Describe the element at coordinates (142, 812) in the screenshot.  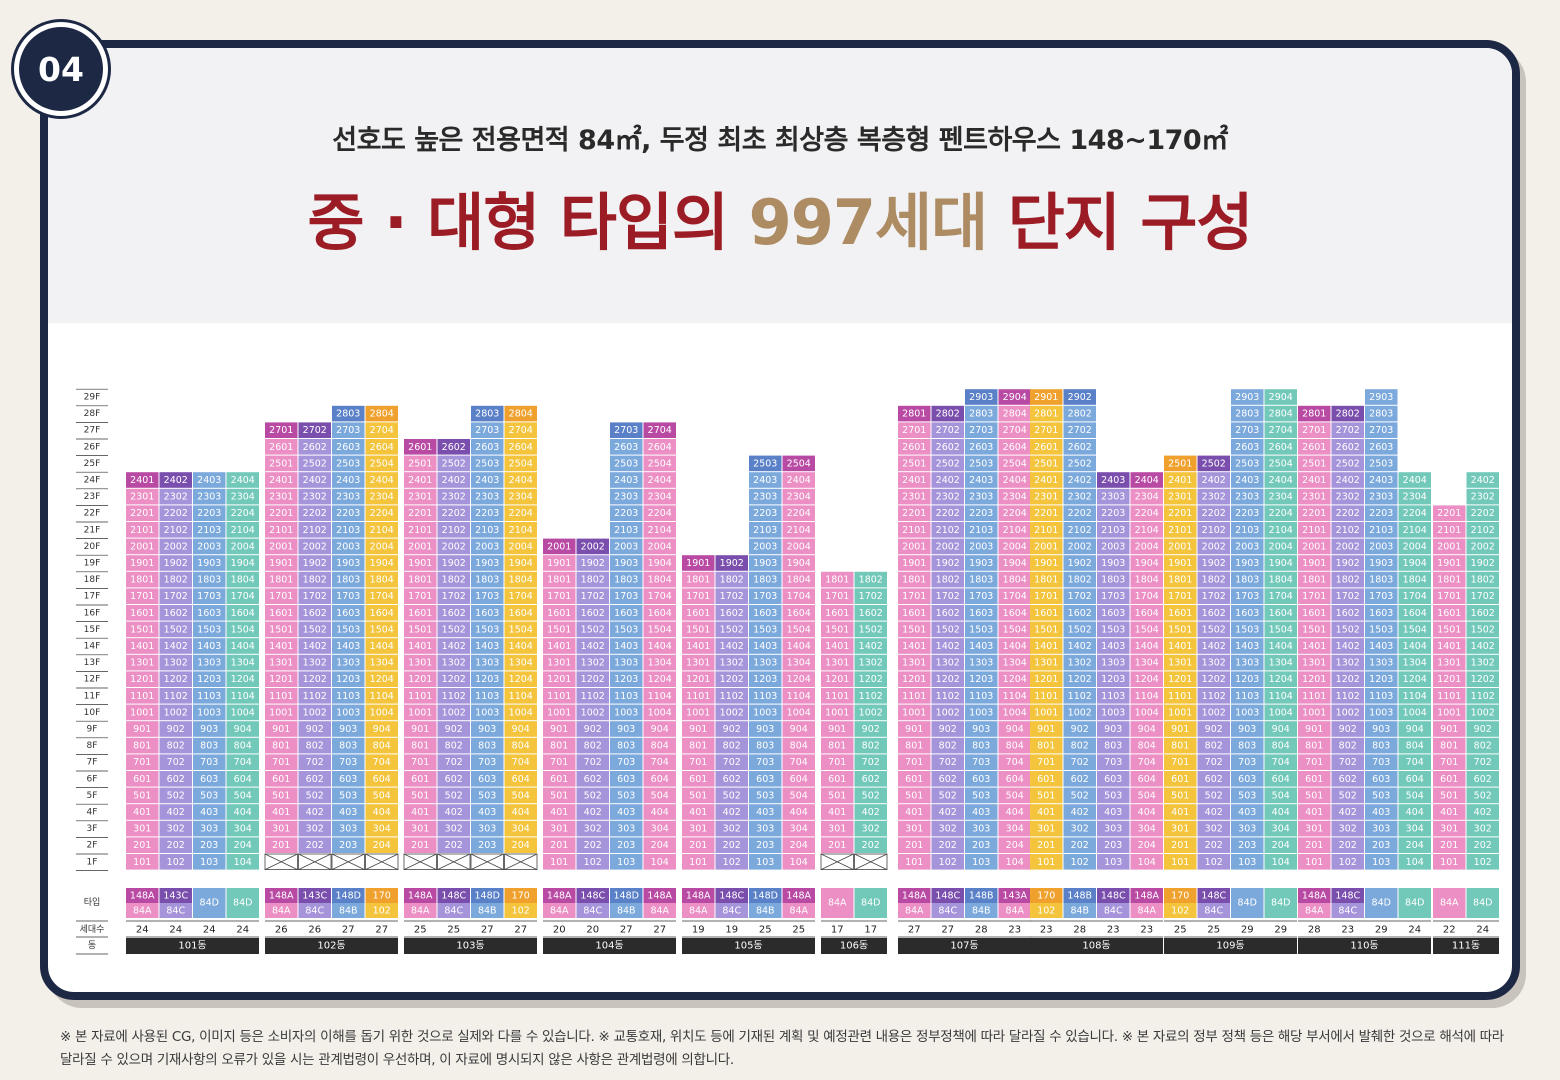
I see `unit-number: 401` at that location.